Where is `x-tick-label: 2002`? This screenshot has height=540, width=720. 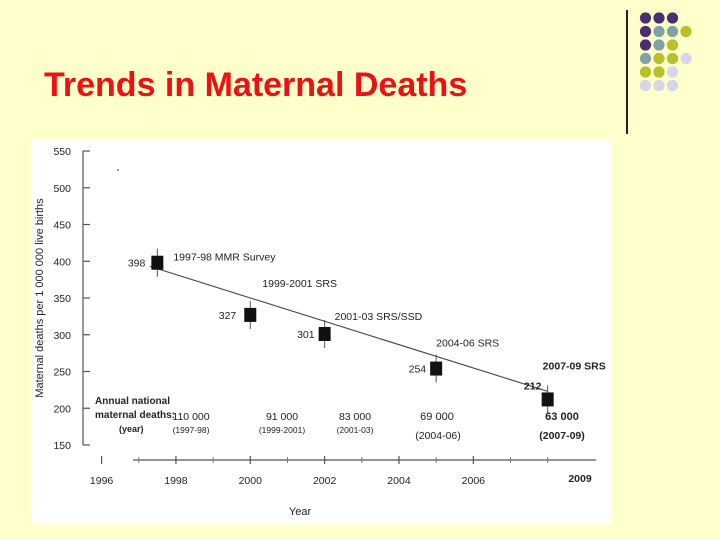
x-tick-label: 2002 is located at coordinates (325, 481).